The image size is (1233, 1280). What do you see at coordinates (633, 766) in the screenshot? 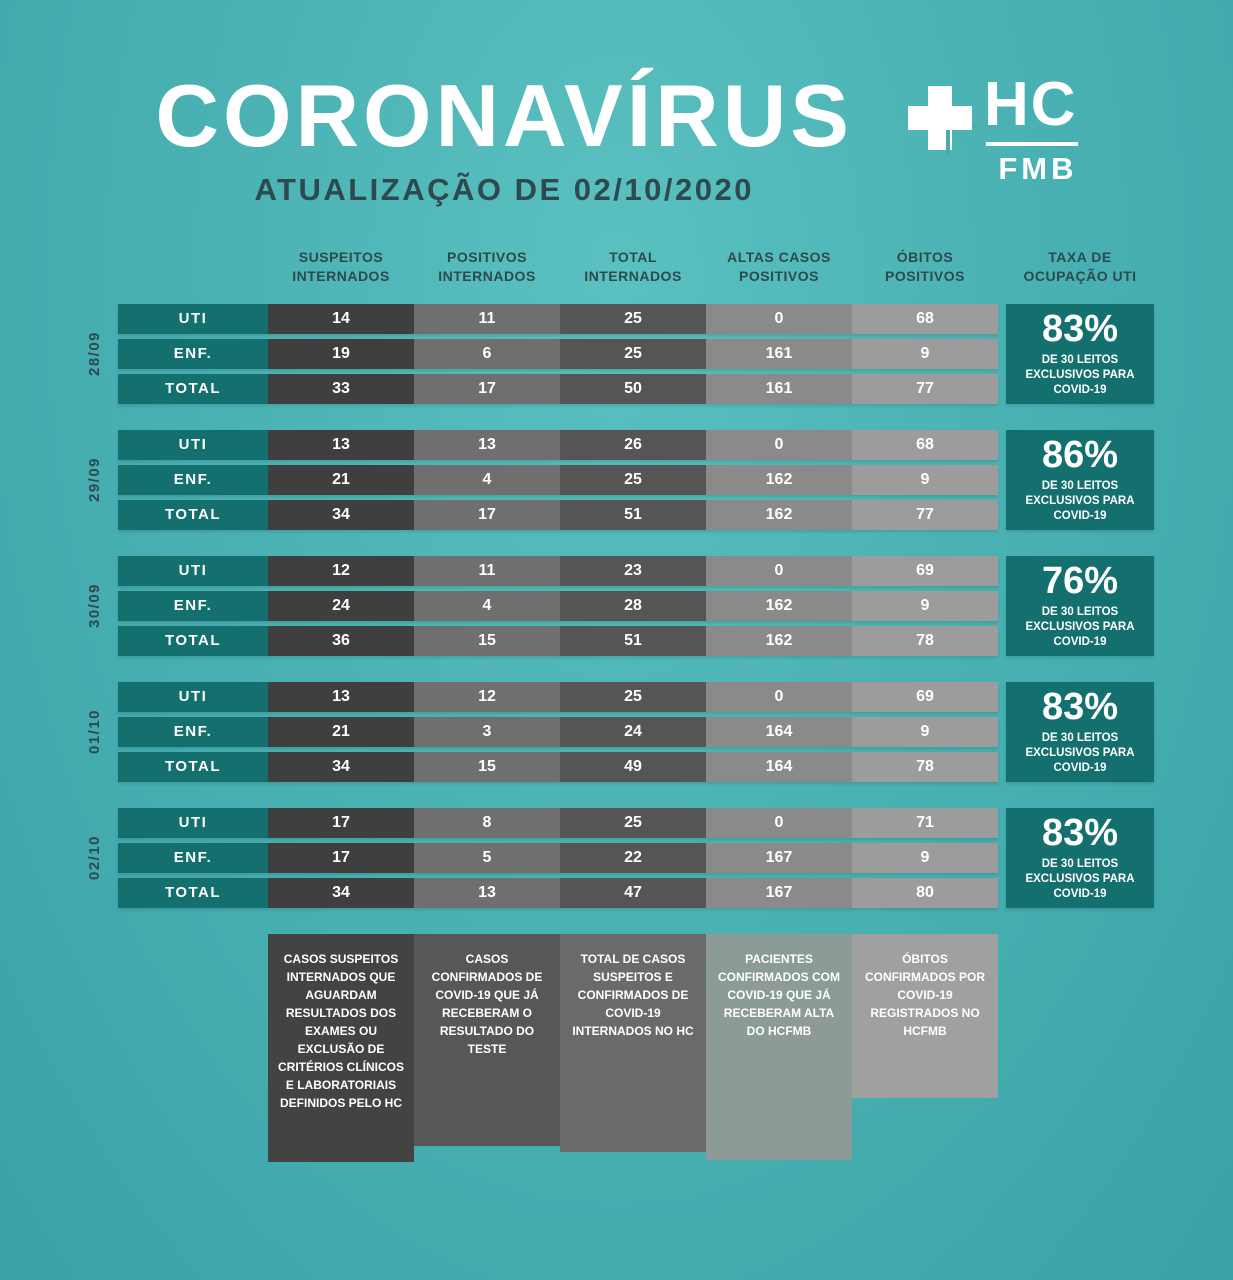
I see `total-internados-cell: 49` at bounding box center [633, 766].